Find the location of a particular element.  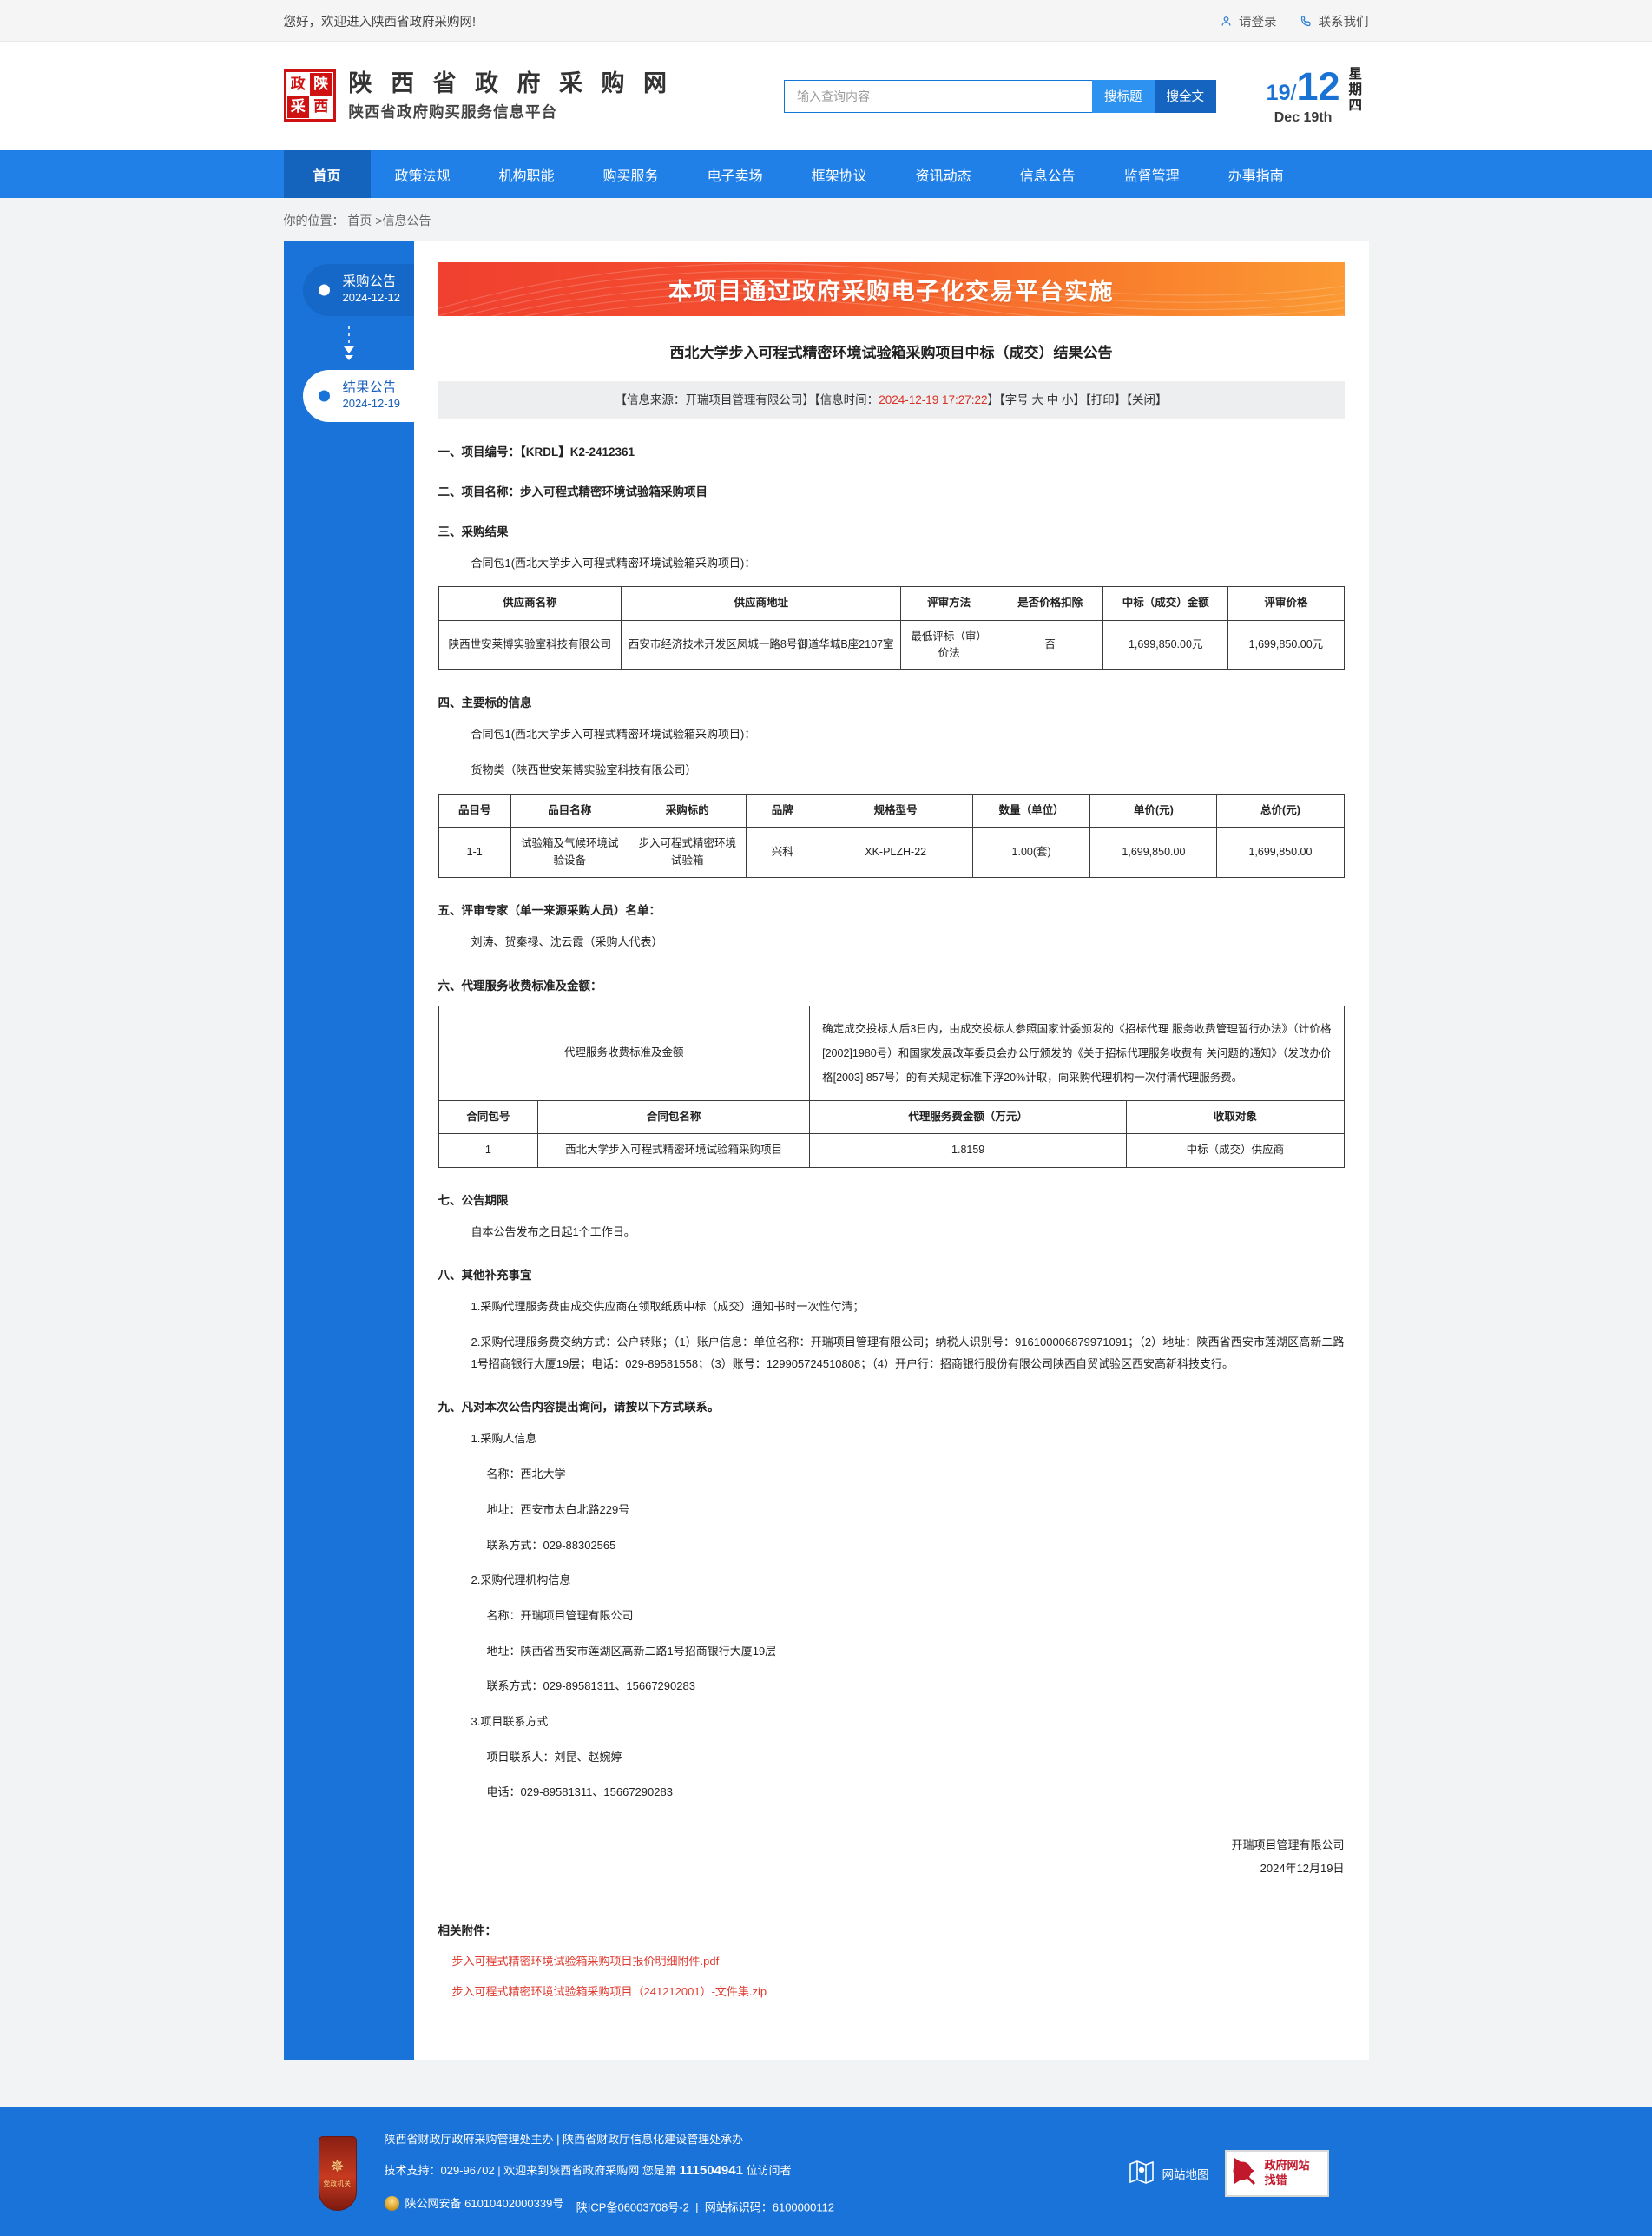

column-header: 单价(元) is located at coordinates (1153, 810).